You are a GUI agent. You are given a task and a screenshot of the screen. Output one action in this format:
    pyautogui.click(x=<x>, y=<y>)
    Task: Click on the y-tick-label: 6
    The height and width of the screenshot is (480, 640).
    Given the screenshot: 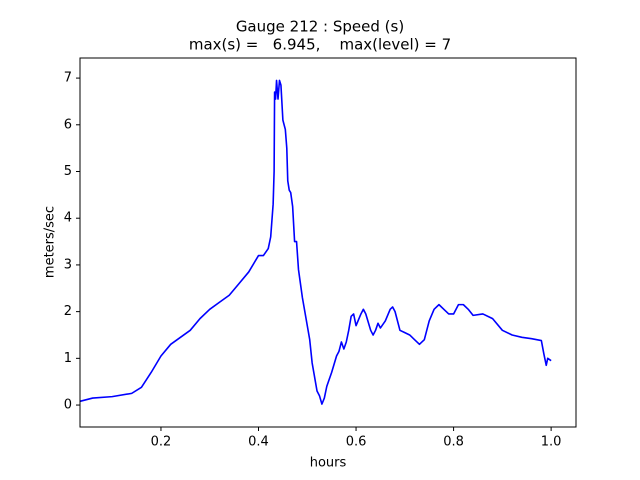 What is the action you would take?
    pyautogui.click(x=68, y=124)
    